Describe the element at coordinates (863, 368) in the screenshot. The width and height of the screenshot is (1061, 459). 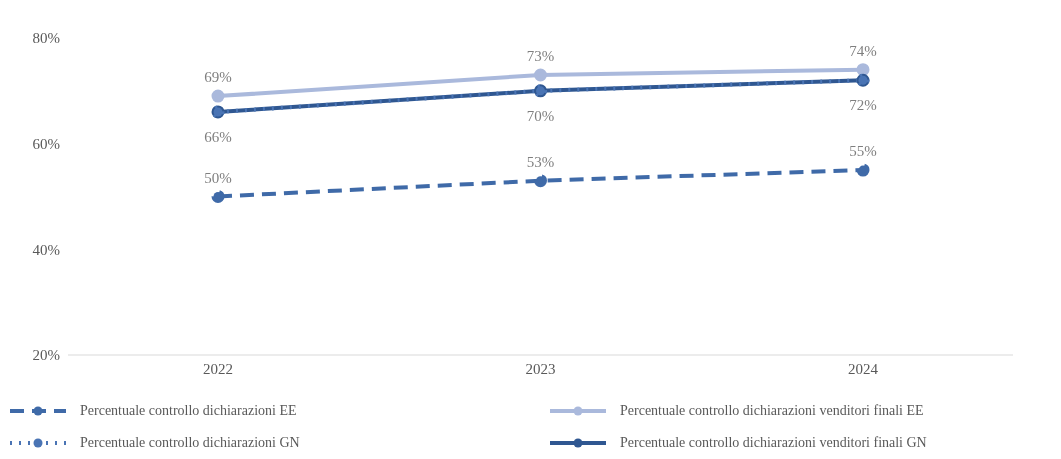
I see `x-tick-label: 2024` at that location.